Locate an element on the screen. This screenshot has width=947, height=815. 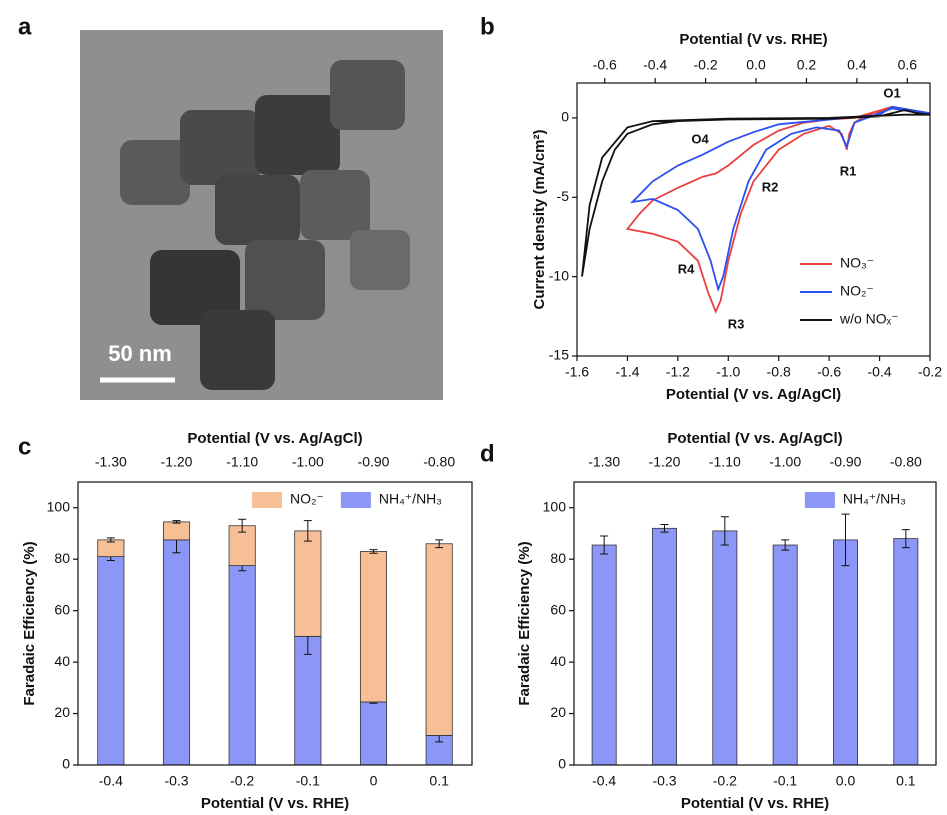
y-tick-label: 100 is located at coordinates (59, 506).